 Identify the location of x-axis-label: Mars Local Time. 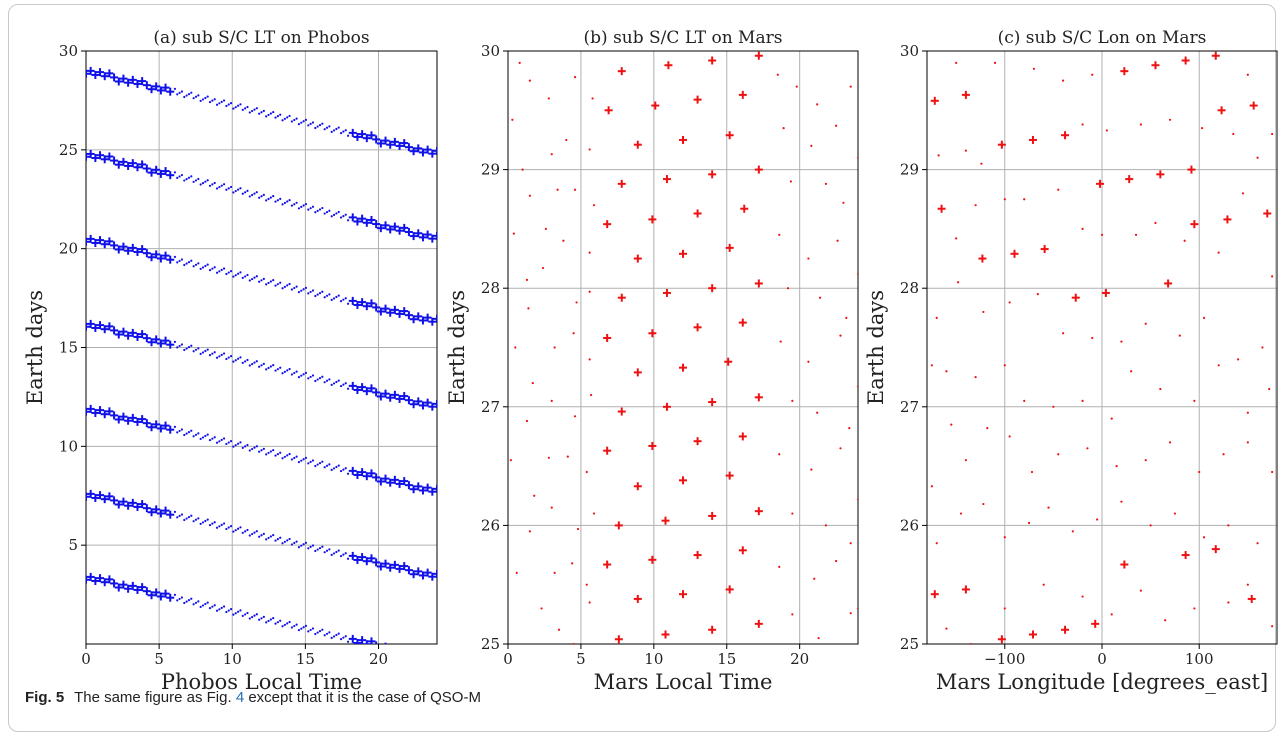
(683, 682).